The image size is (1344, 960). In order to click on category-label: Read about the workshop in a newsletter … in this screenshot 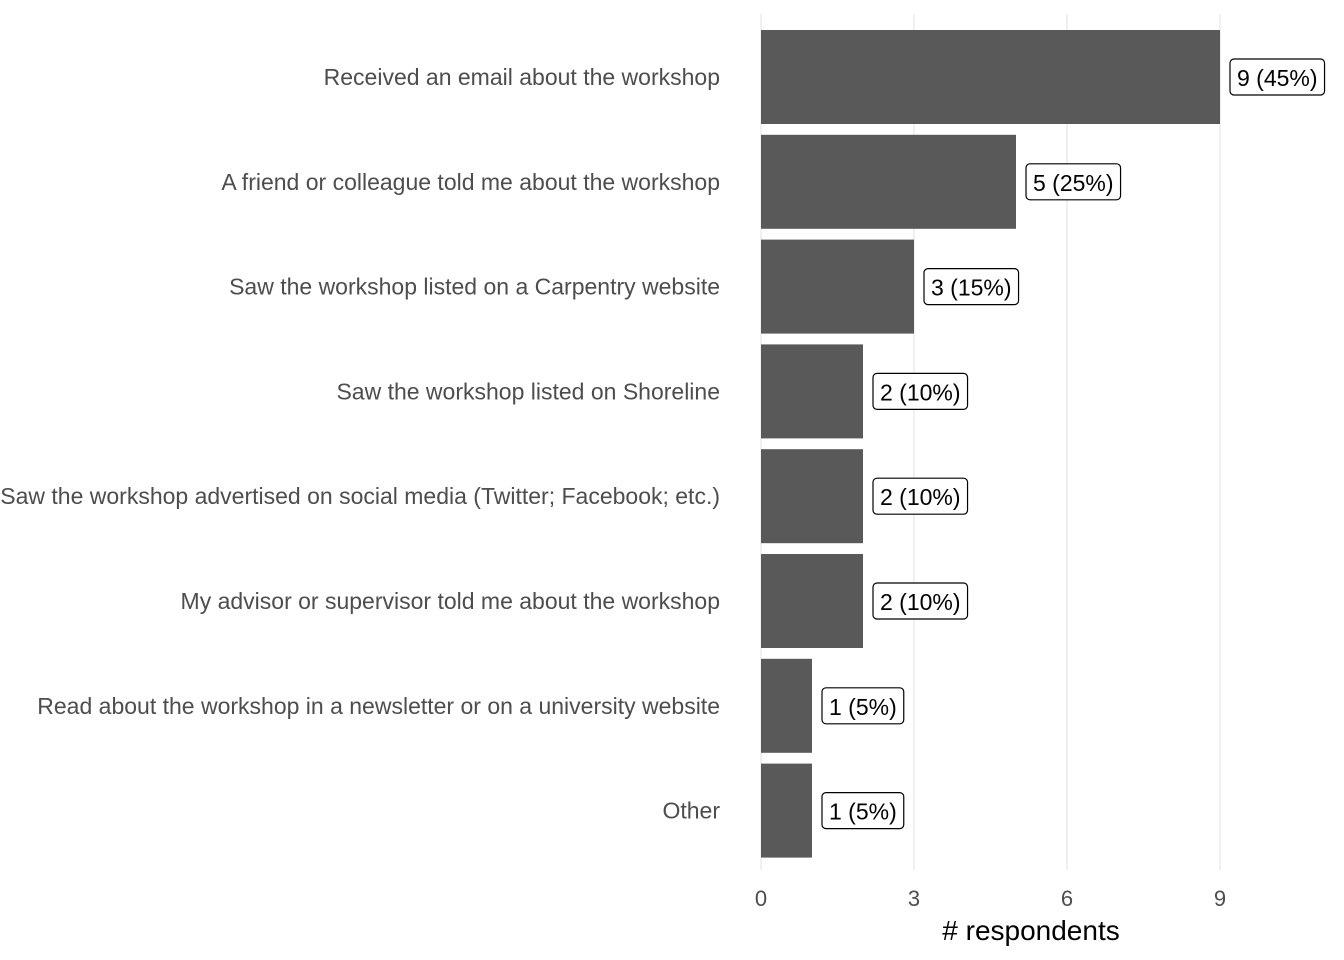, I will do `click(378, 706)`.